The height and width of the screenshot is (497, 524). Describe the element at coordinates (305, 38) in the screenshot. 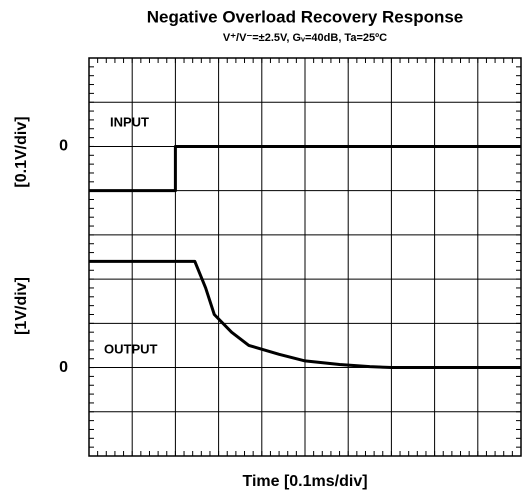

I see `chart-subtitle: V⁺/V⁻=±2.5V, Gᵥ=40dB, Ta=25ºC` at that location.